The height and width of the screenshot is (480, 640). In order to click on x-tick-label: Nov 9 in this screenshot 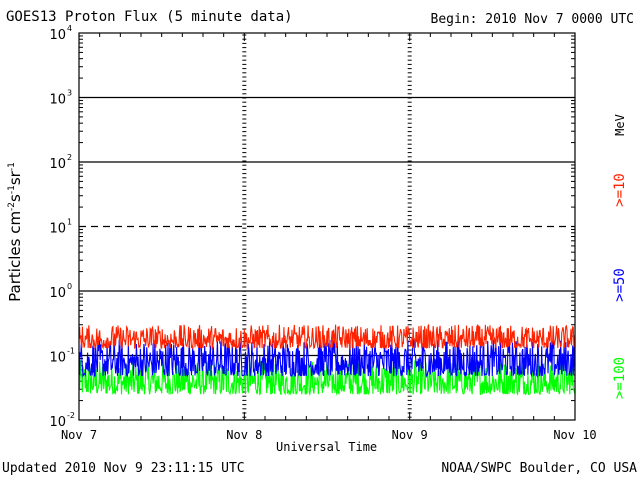, I will do `click(410, 435)`.